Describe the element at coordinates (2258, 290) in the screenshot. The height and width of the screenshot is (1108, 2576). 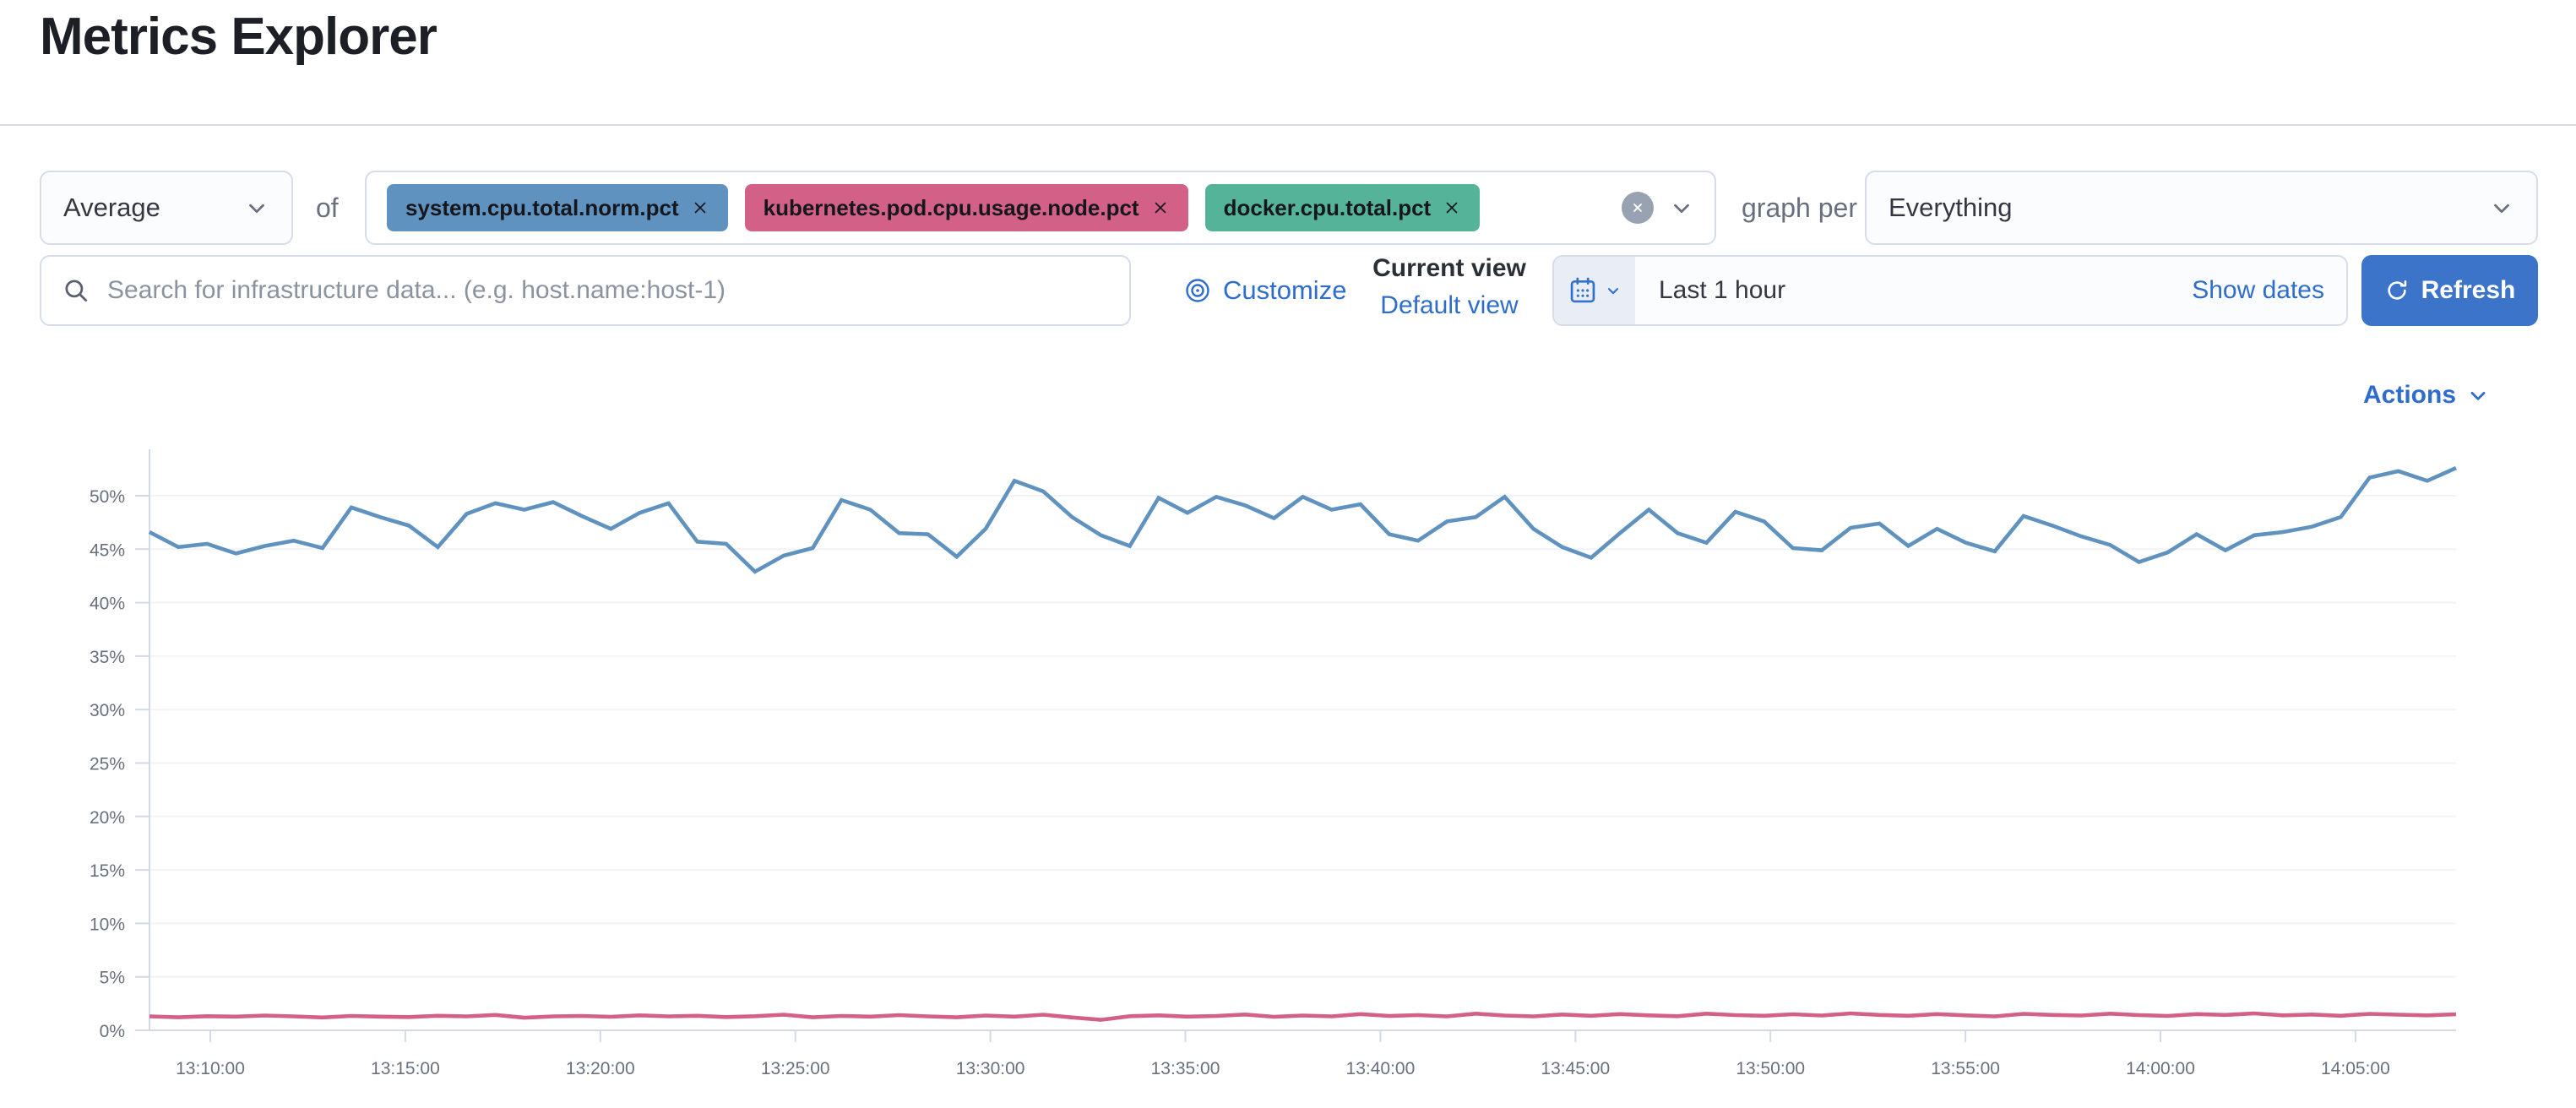
I see `show-dates-link: Show dates` at that location.